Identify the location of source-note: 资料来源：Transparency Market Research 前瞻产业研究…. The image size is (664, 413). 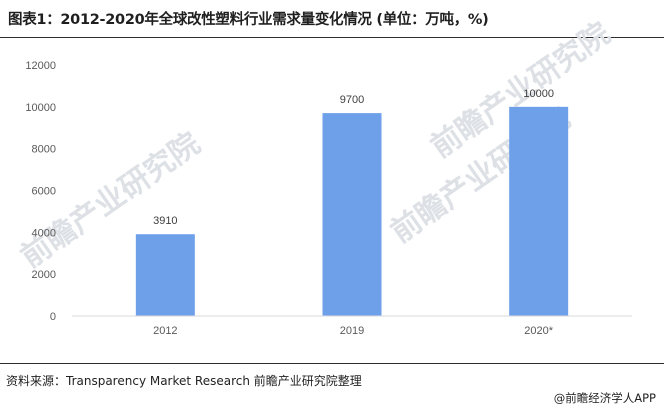
(184, 381).